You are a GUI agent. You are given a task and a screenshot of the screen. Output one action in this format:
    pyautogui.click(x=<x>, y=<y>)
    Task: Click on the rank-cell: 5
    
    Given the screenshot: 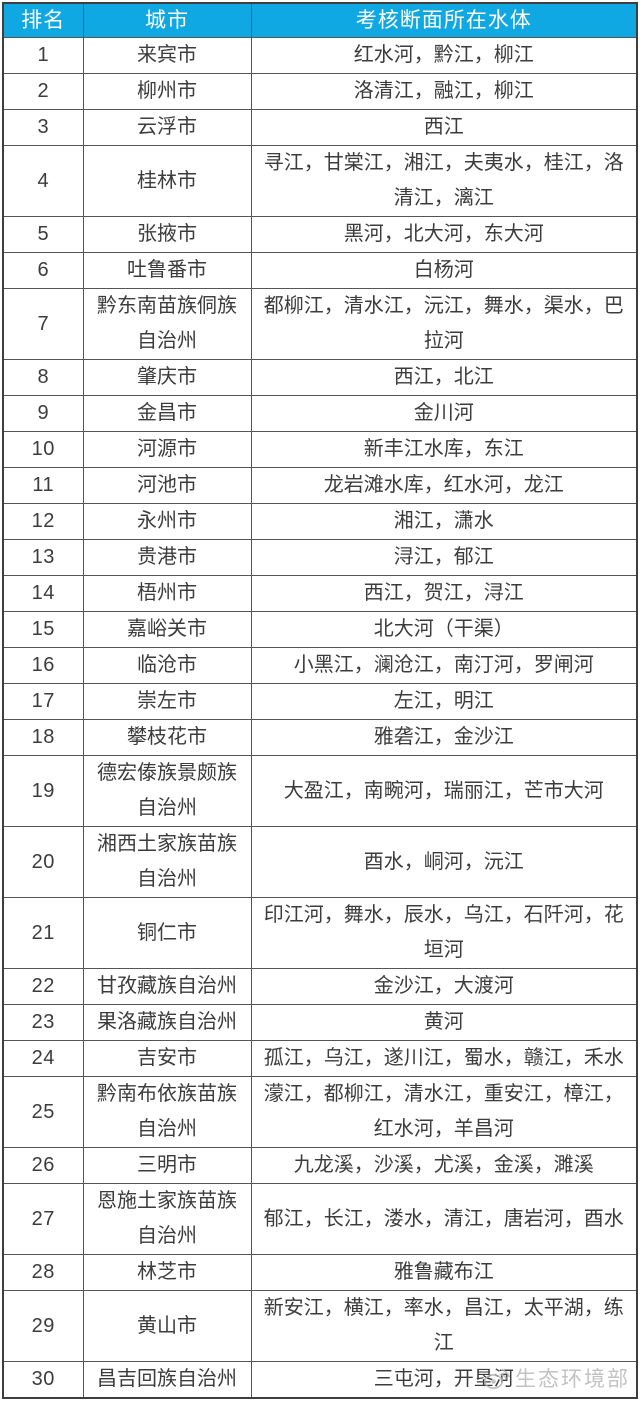 What is the action you would take?
    pyautogui.click(x=43, y=234)
    